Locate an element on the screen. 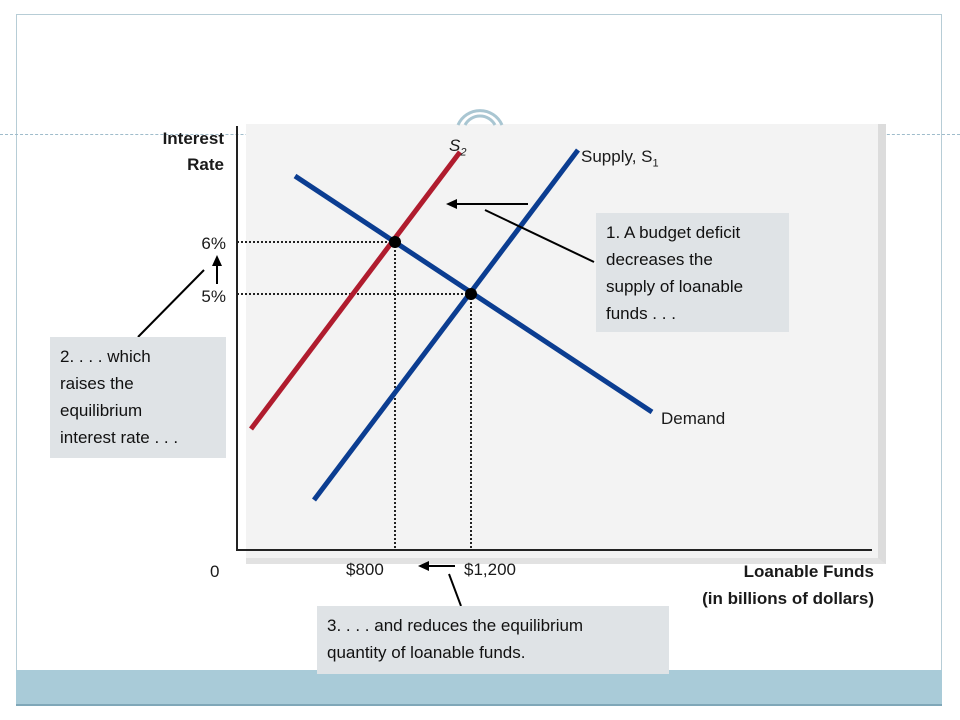 This screenshot has height=720, width=960. callout2-line2: raises the is located at coordinates (97, 383).